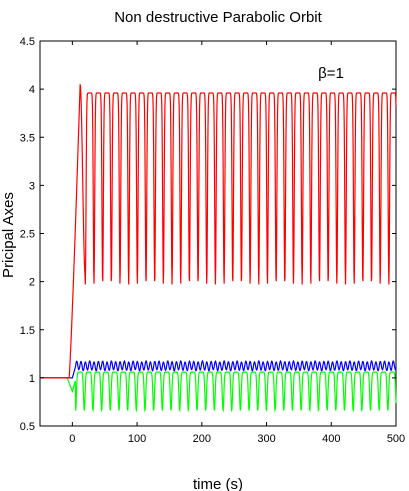 Image resolution: width=409 pixels, height=491 pixels. Describe the element at coordinates (32, 283) in the screenshot. I see `y-tick-label-2: 2` at that location.